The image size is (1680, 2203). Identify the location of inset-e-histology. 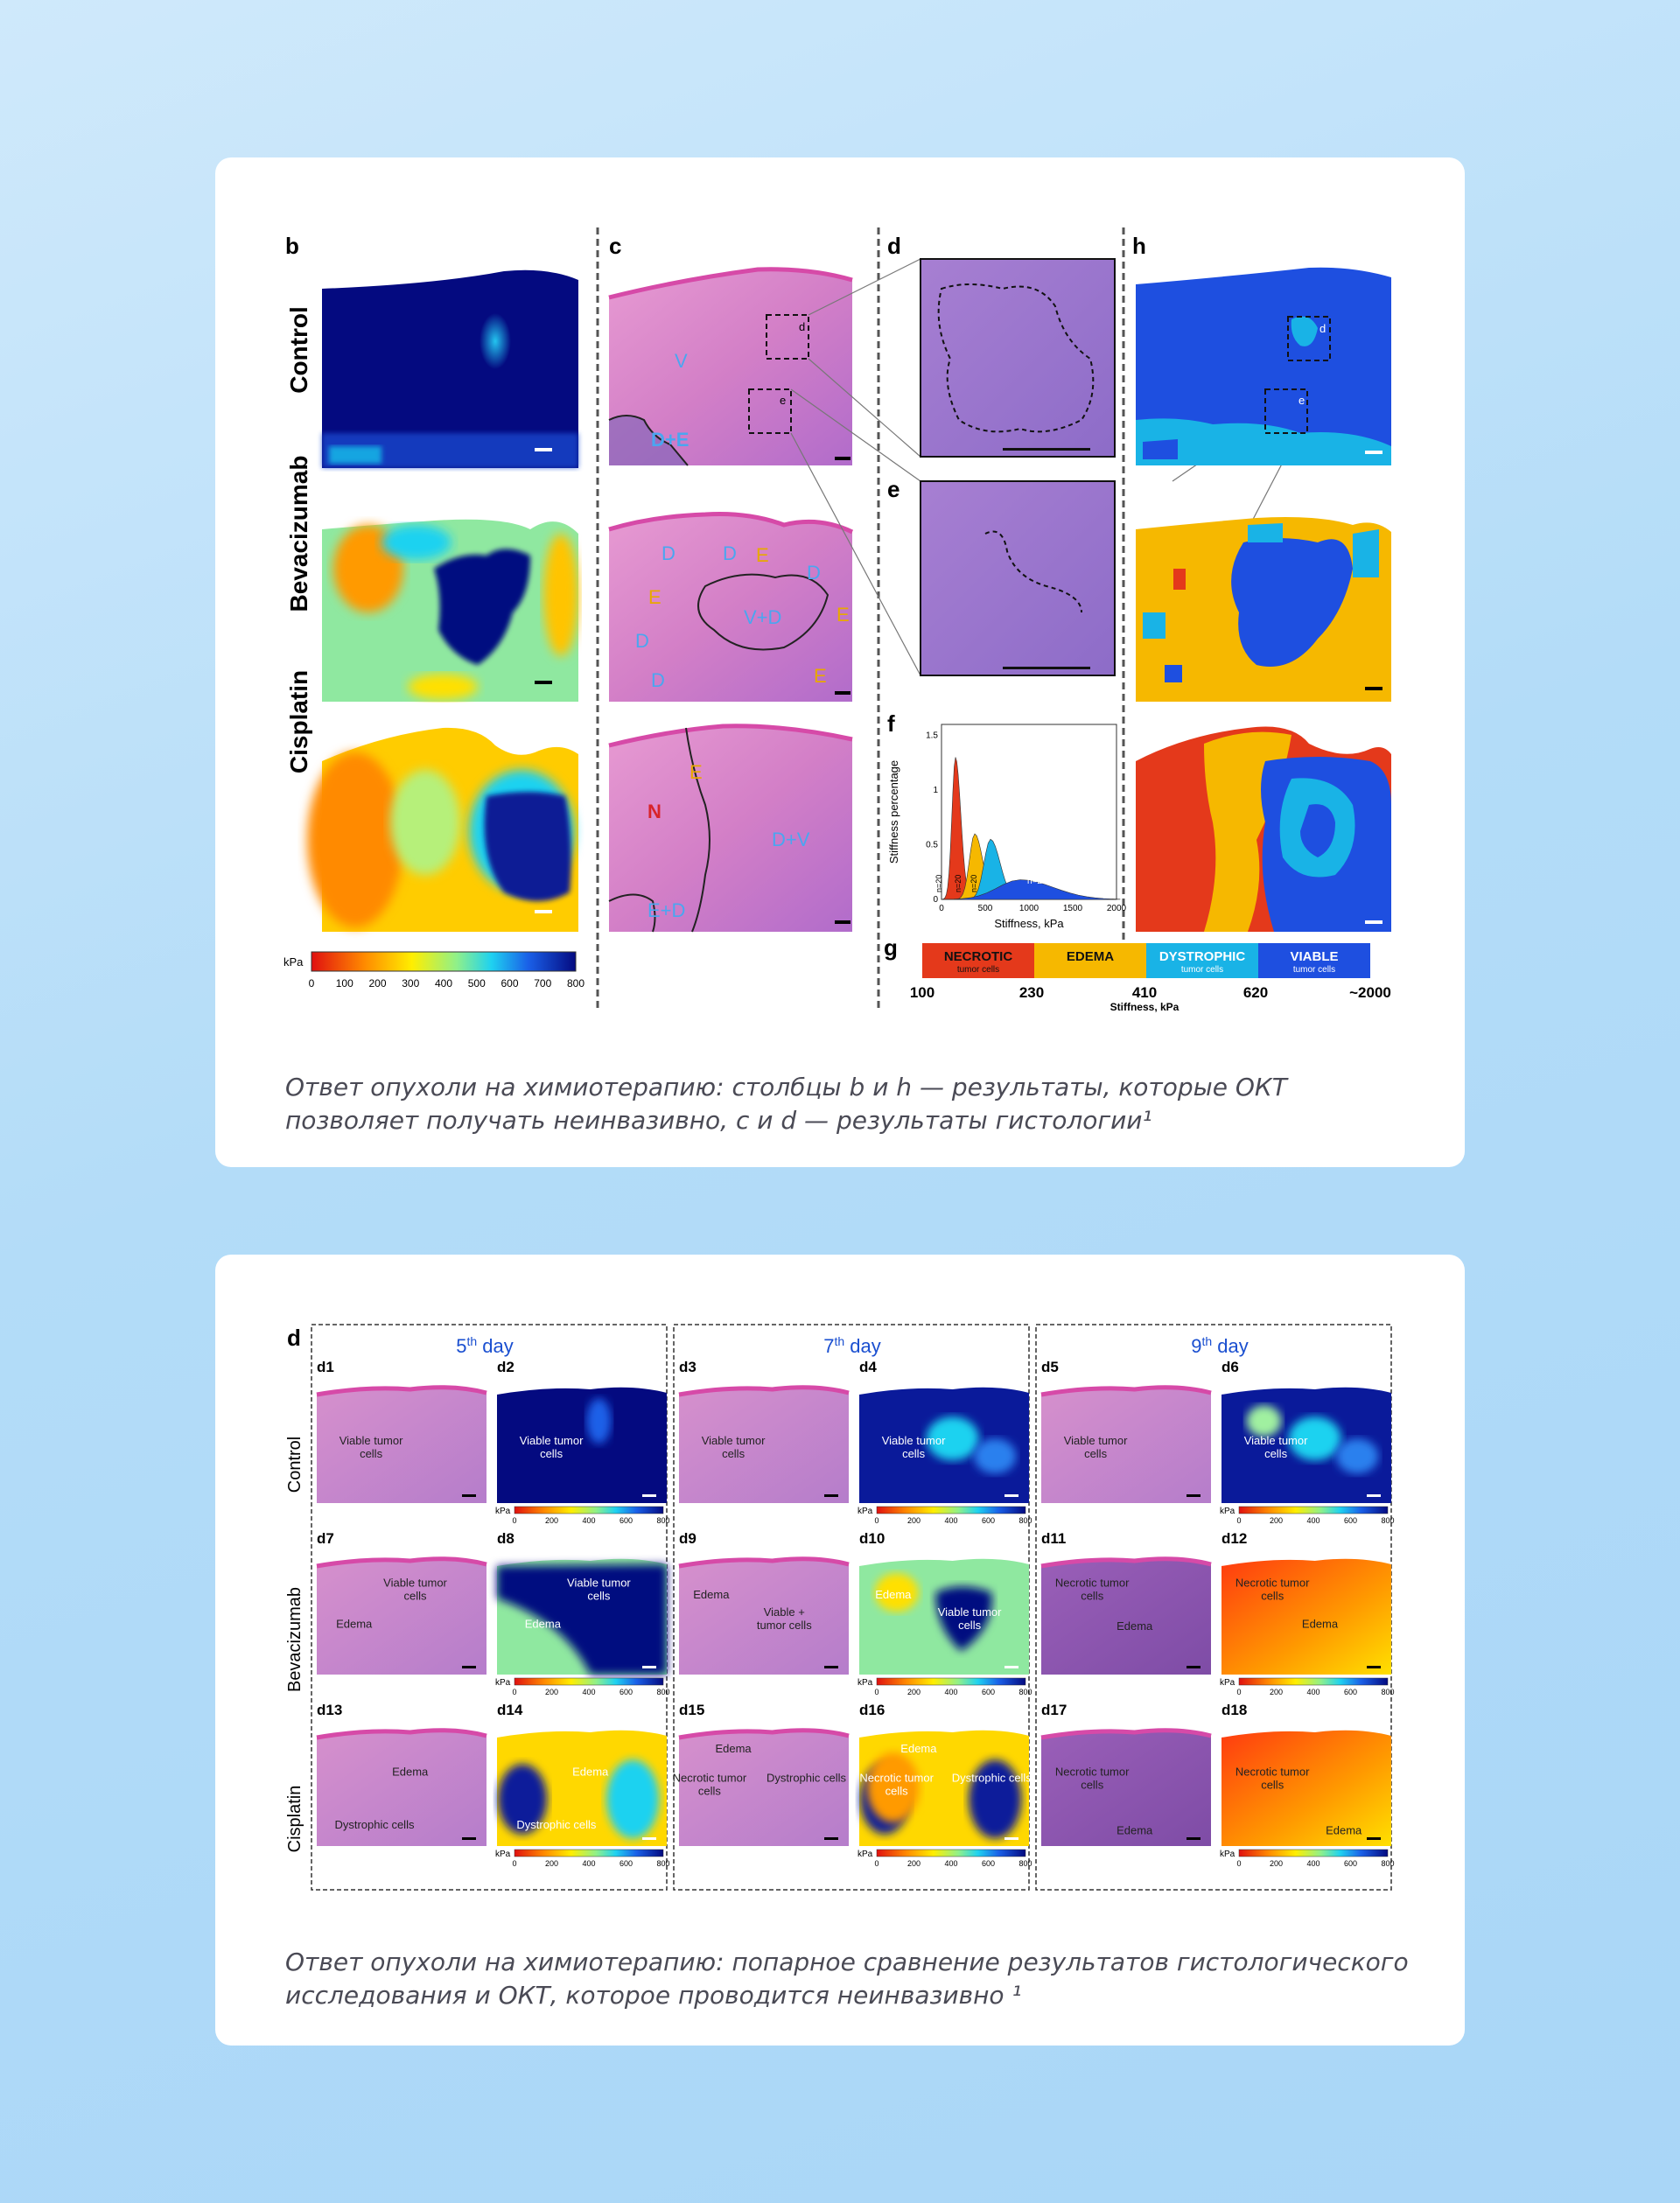
(1018, 578).